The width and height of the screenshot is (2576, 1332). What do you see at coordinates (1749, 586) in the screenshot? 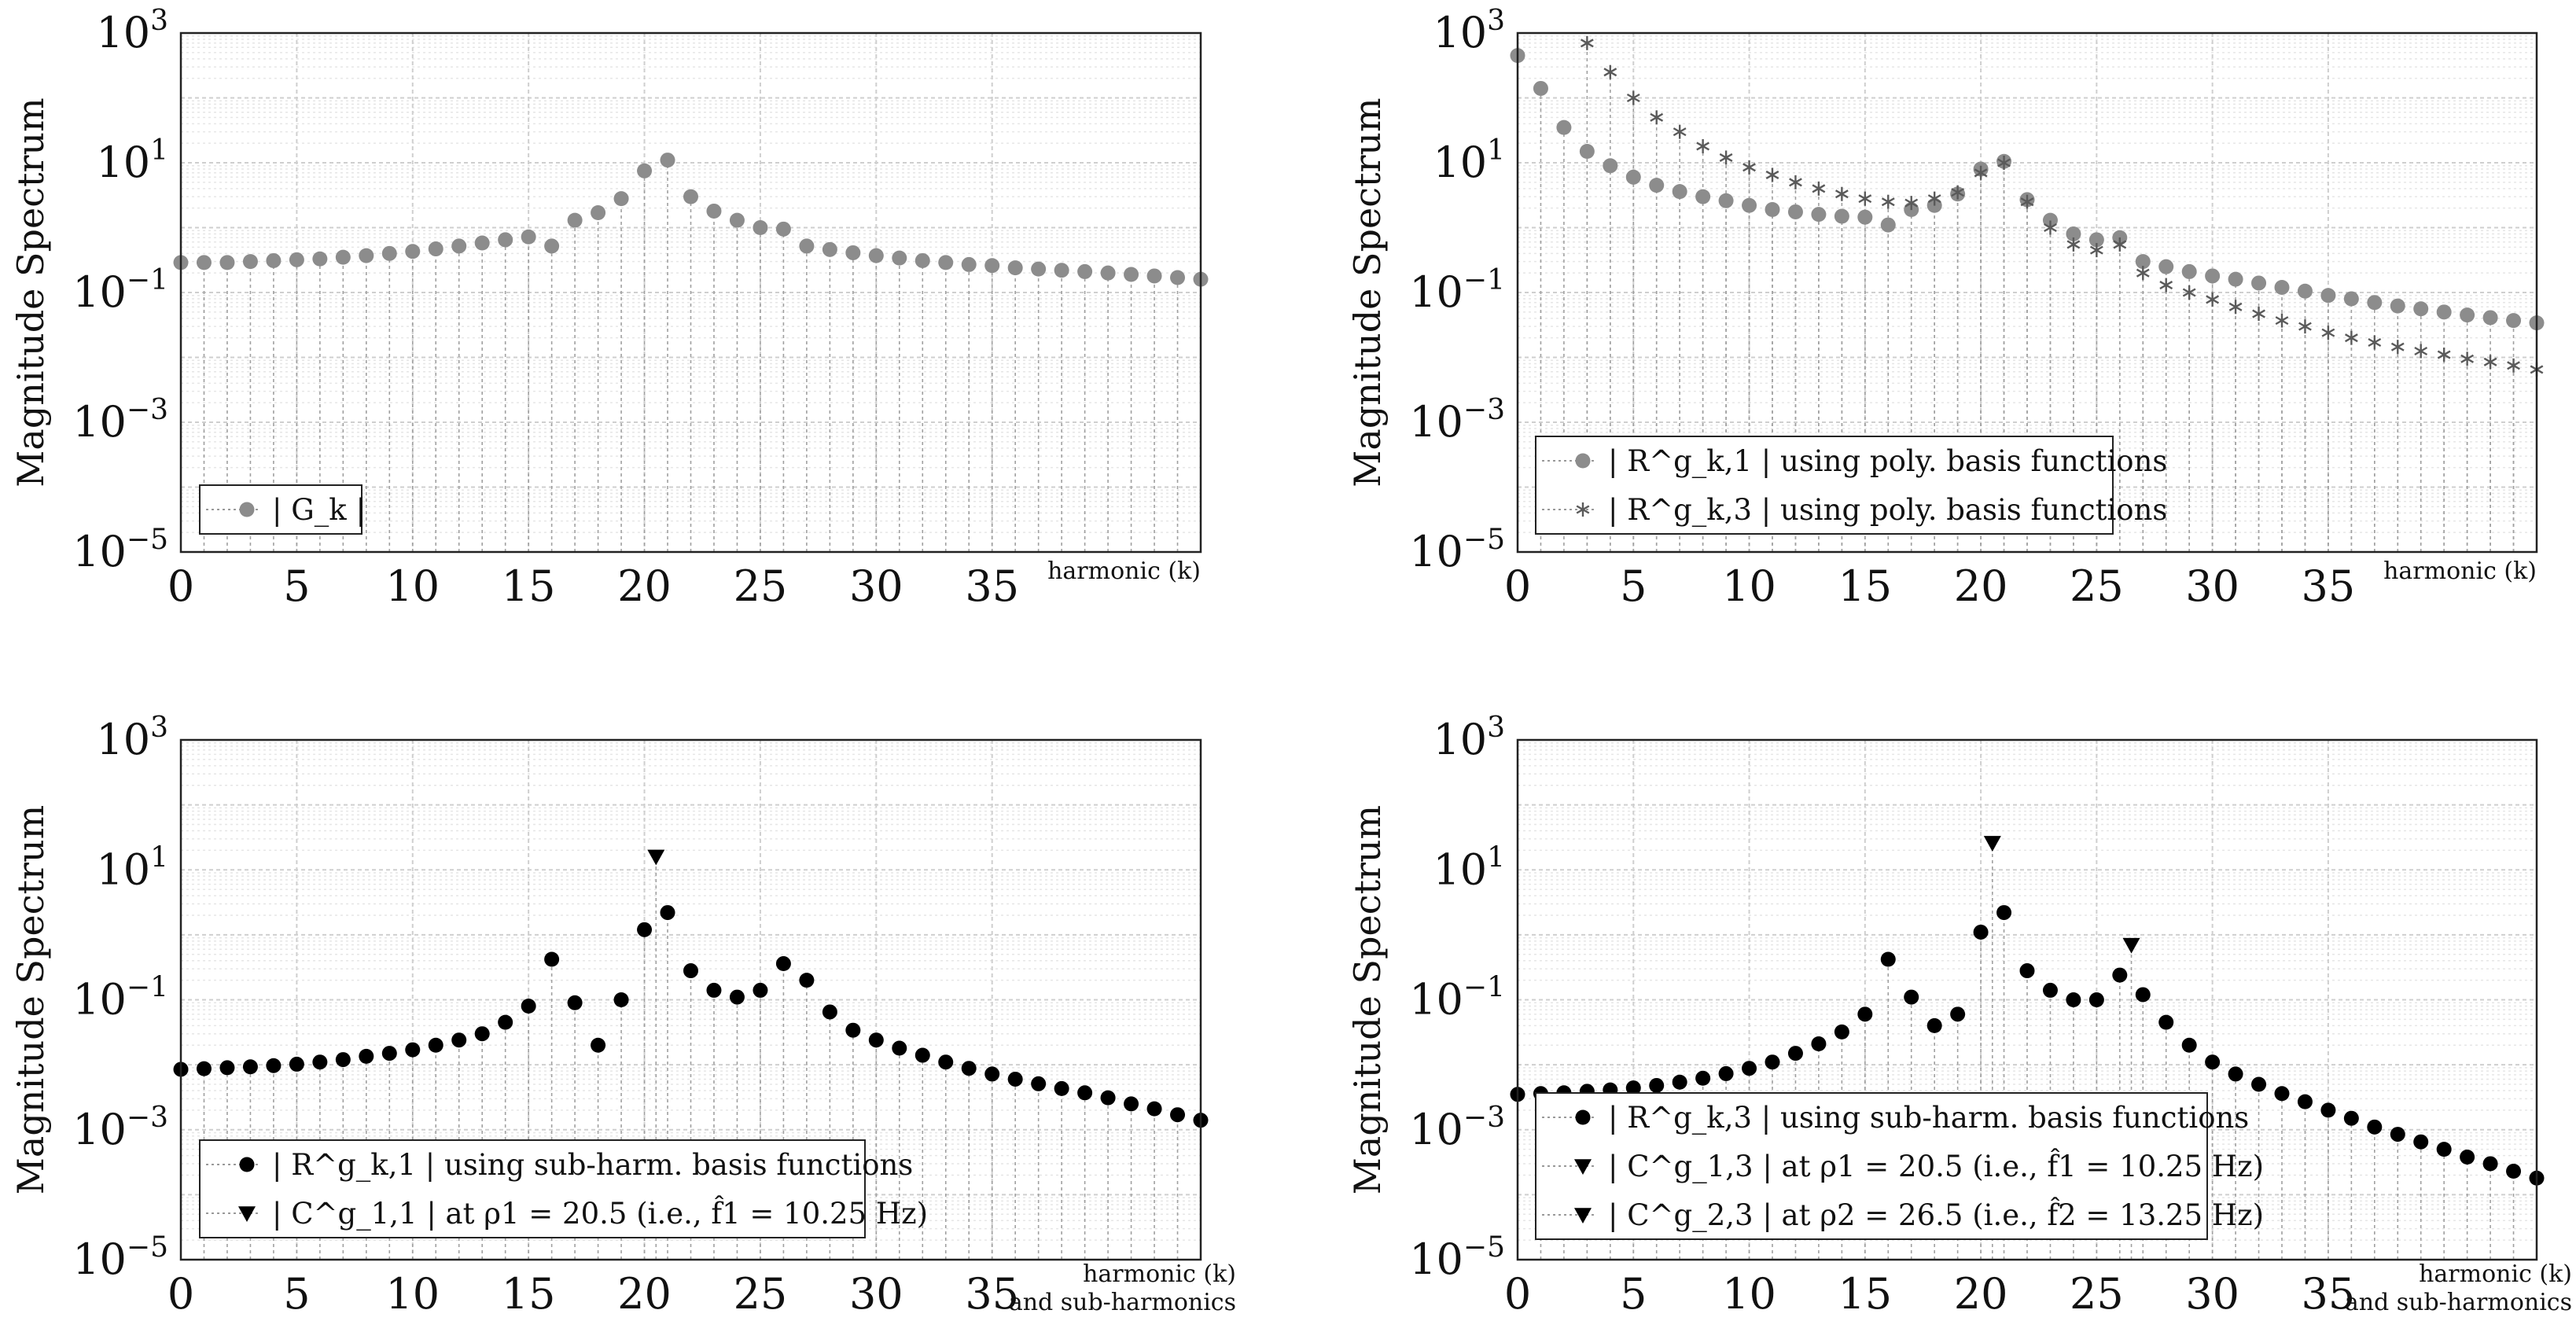
I see `x-tick-label: 10` at bounding box center [1749, 586].